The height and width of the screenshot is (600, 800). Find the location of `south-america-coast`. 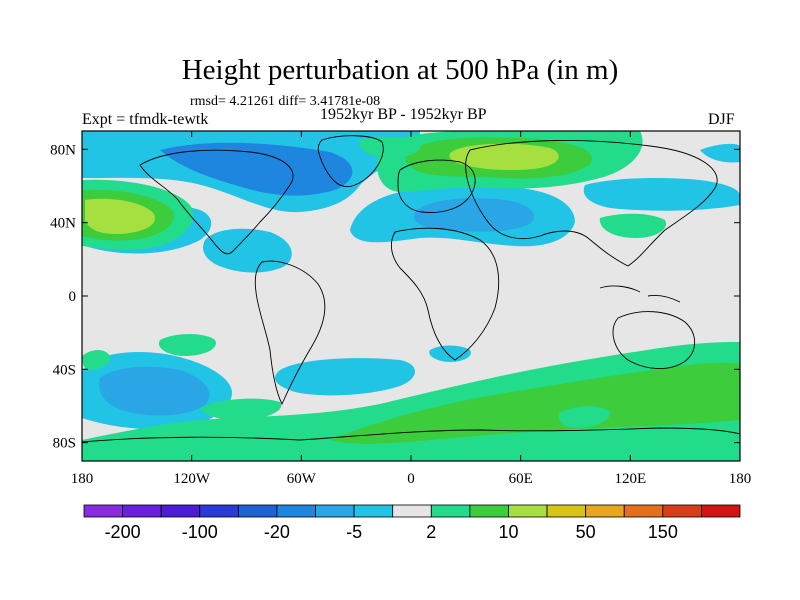

south-america-coast is located at coordinates (290, 333).